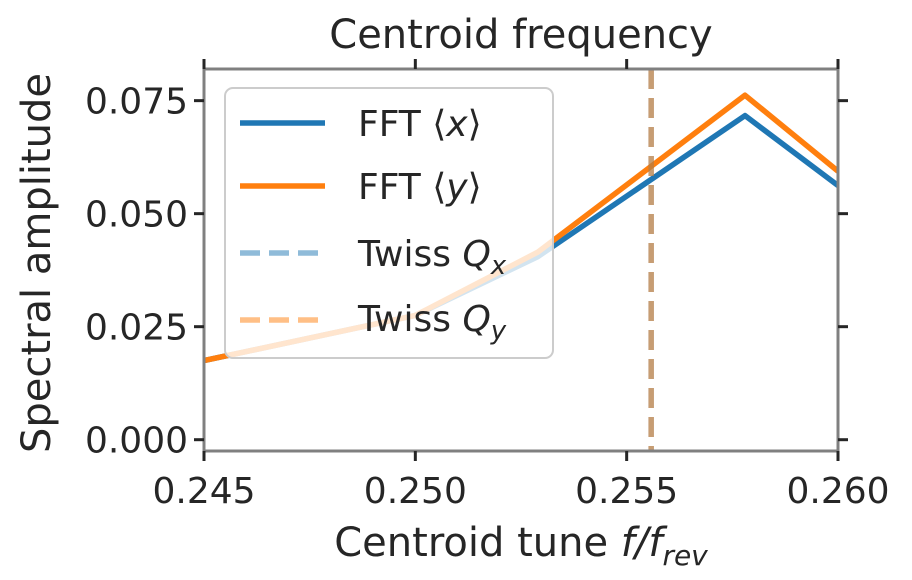  What do you see at coordinates (402, 187) in the screenshot?
I see `legend-fft-y-text: FFT ⟨` at bounding box center [402, 187].